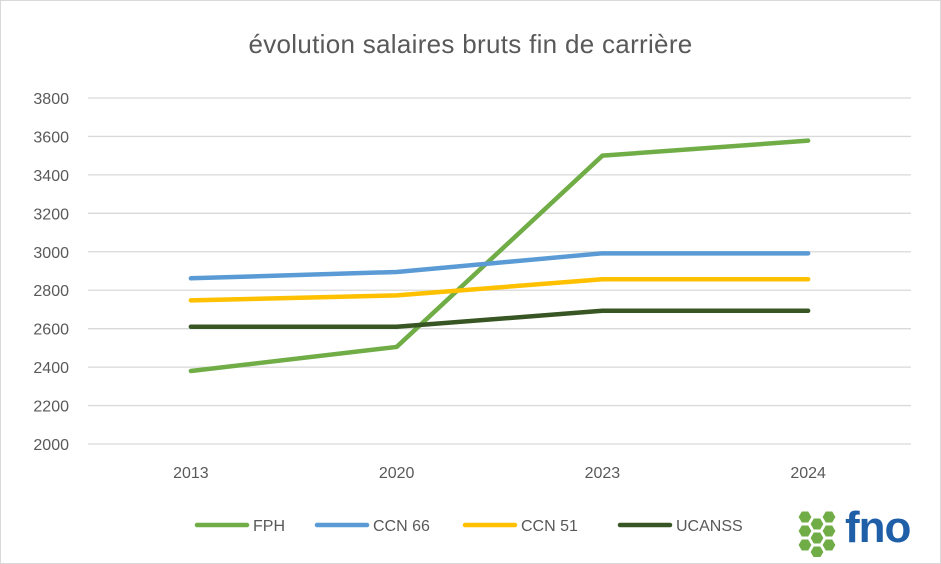 This screenshot has width=941, height=564. What do you see at coordinates (51, 407) in the screenshot?
I see `y-tick-label: 2200` at bounding box center [51, 407].